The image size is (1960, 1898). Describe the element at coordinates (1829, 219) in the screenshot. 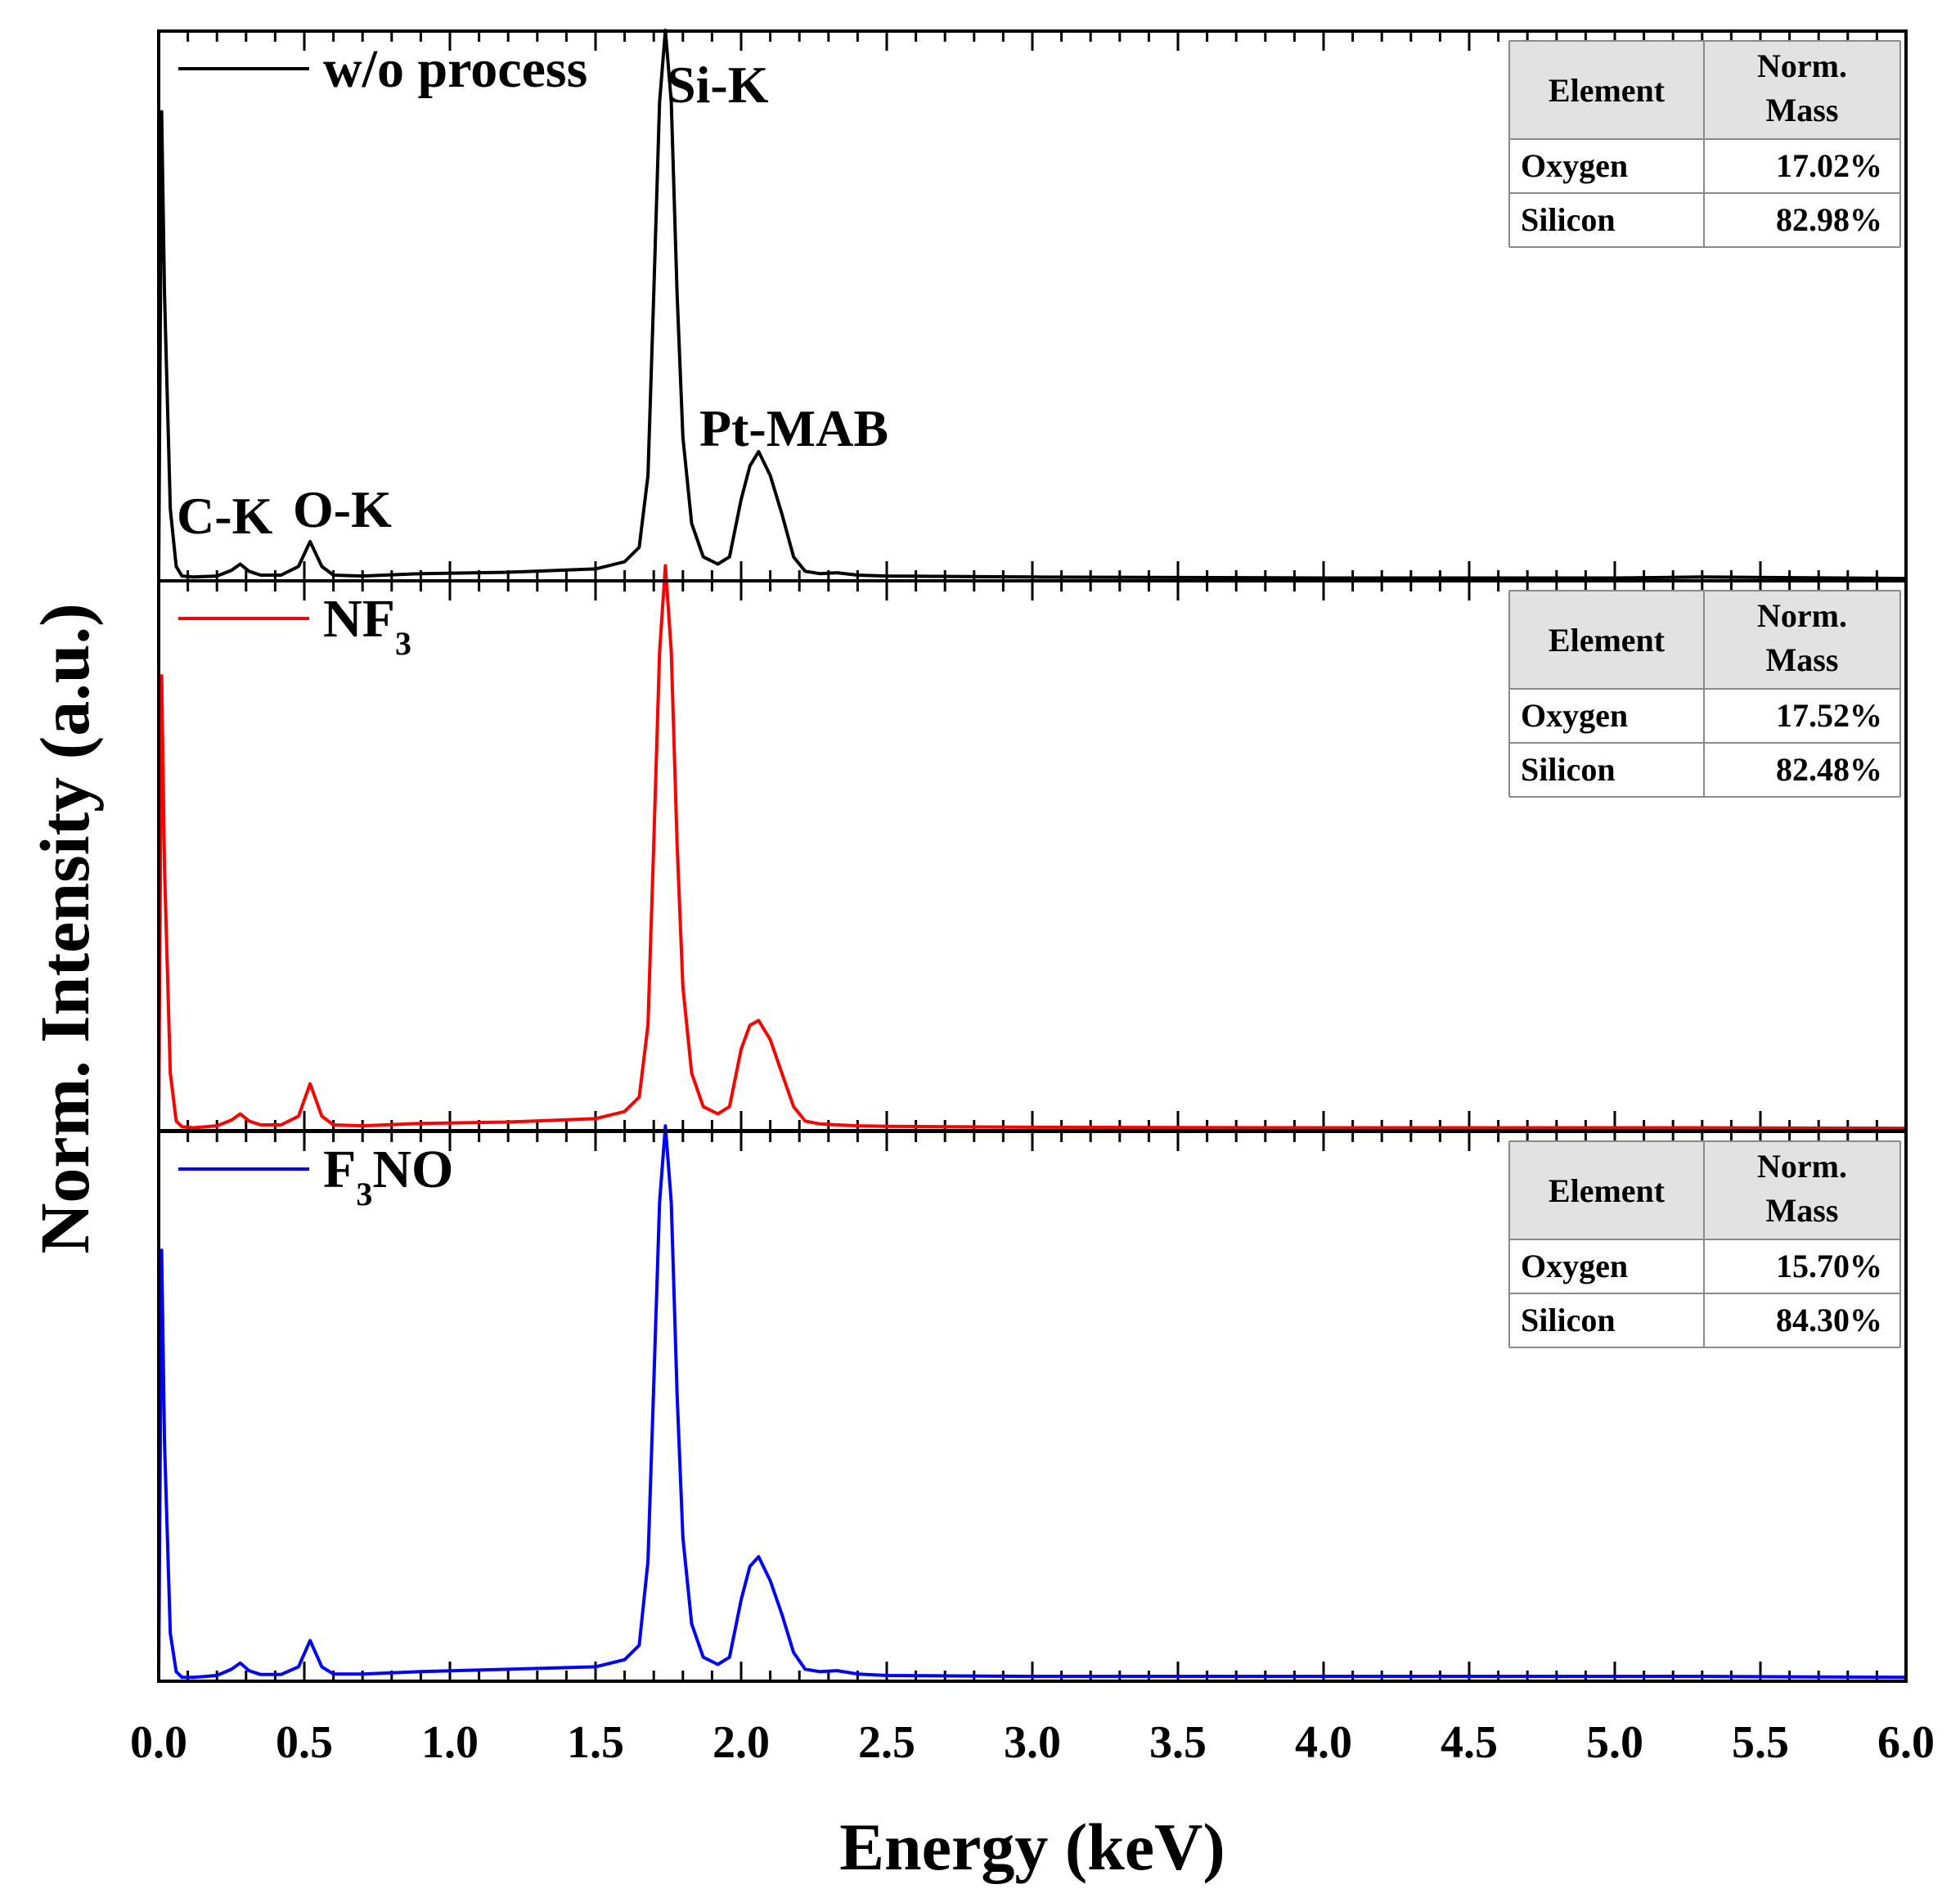

I see `table-cell-mass: 82.98%` at that location.